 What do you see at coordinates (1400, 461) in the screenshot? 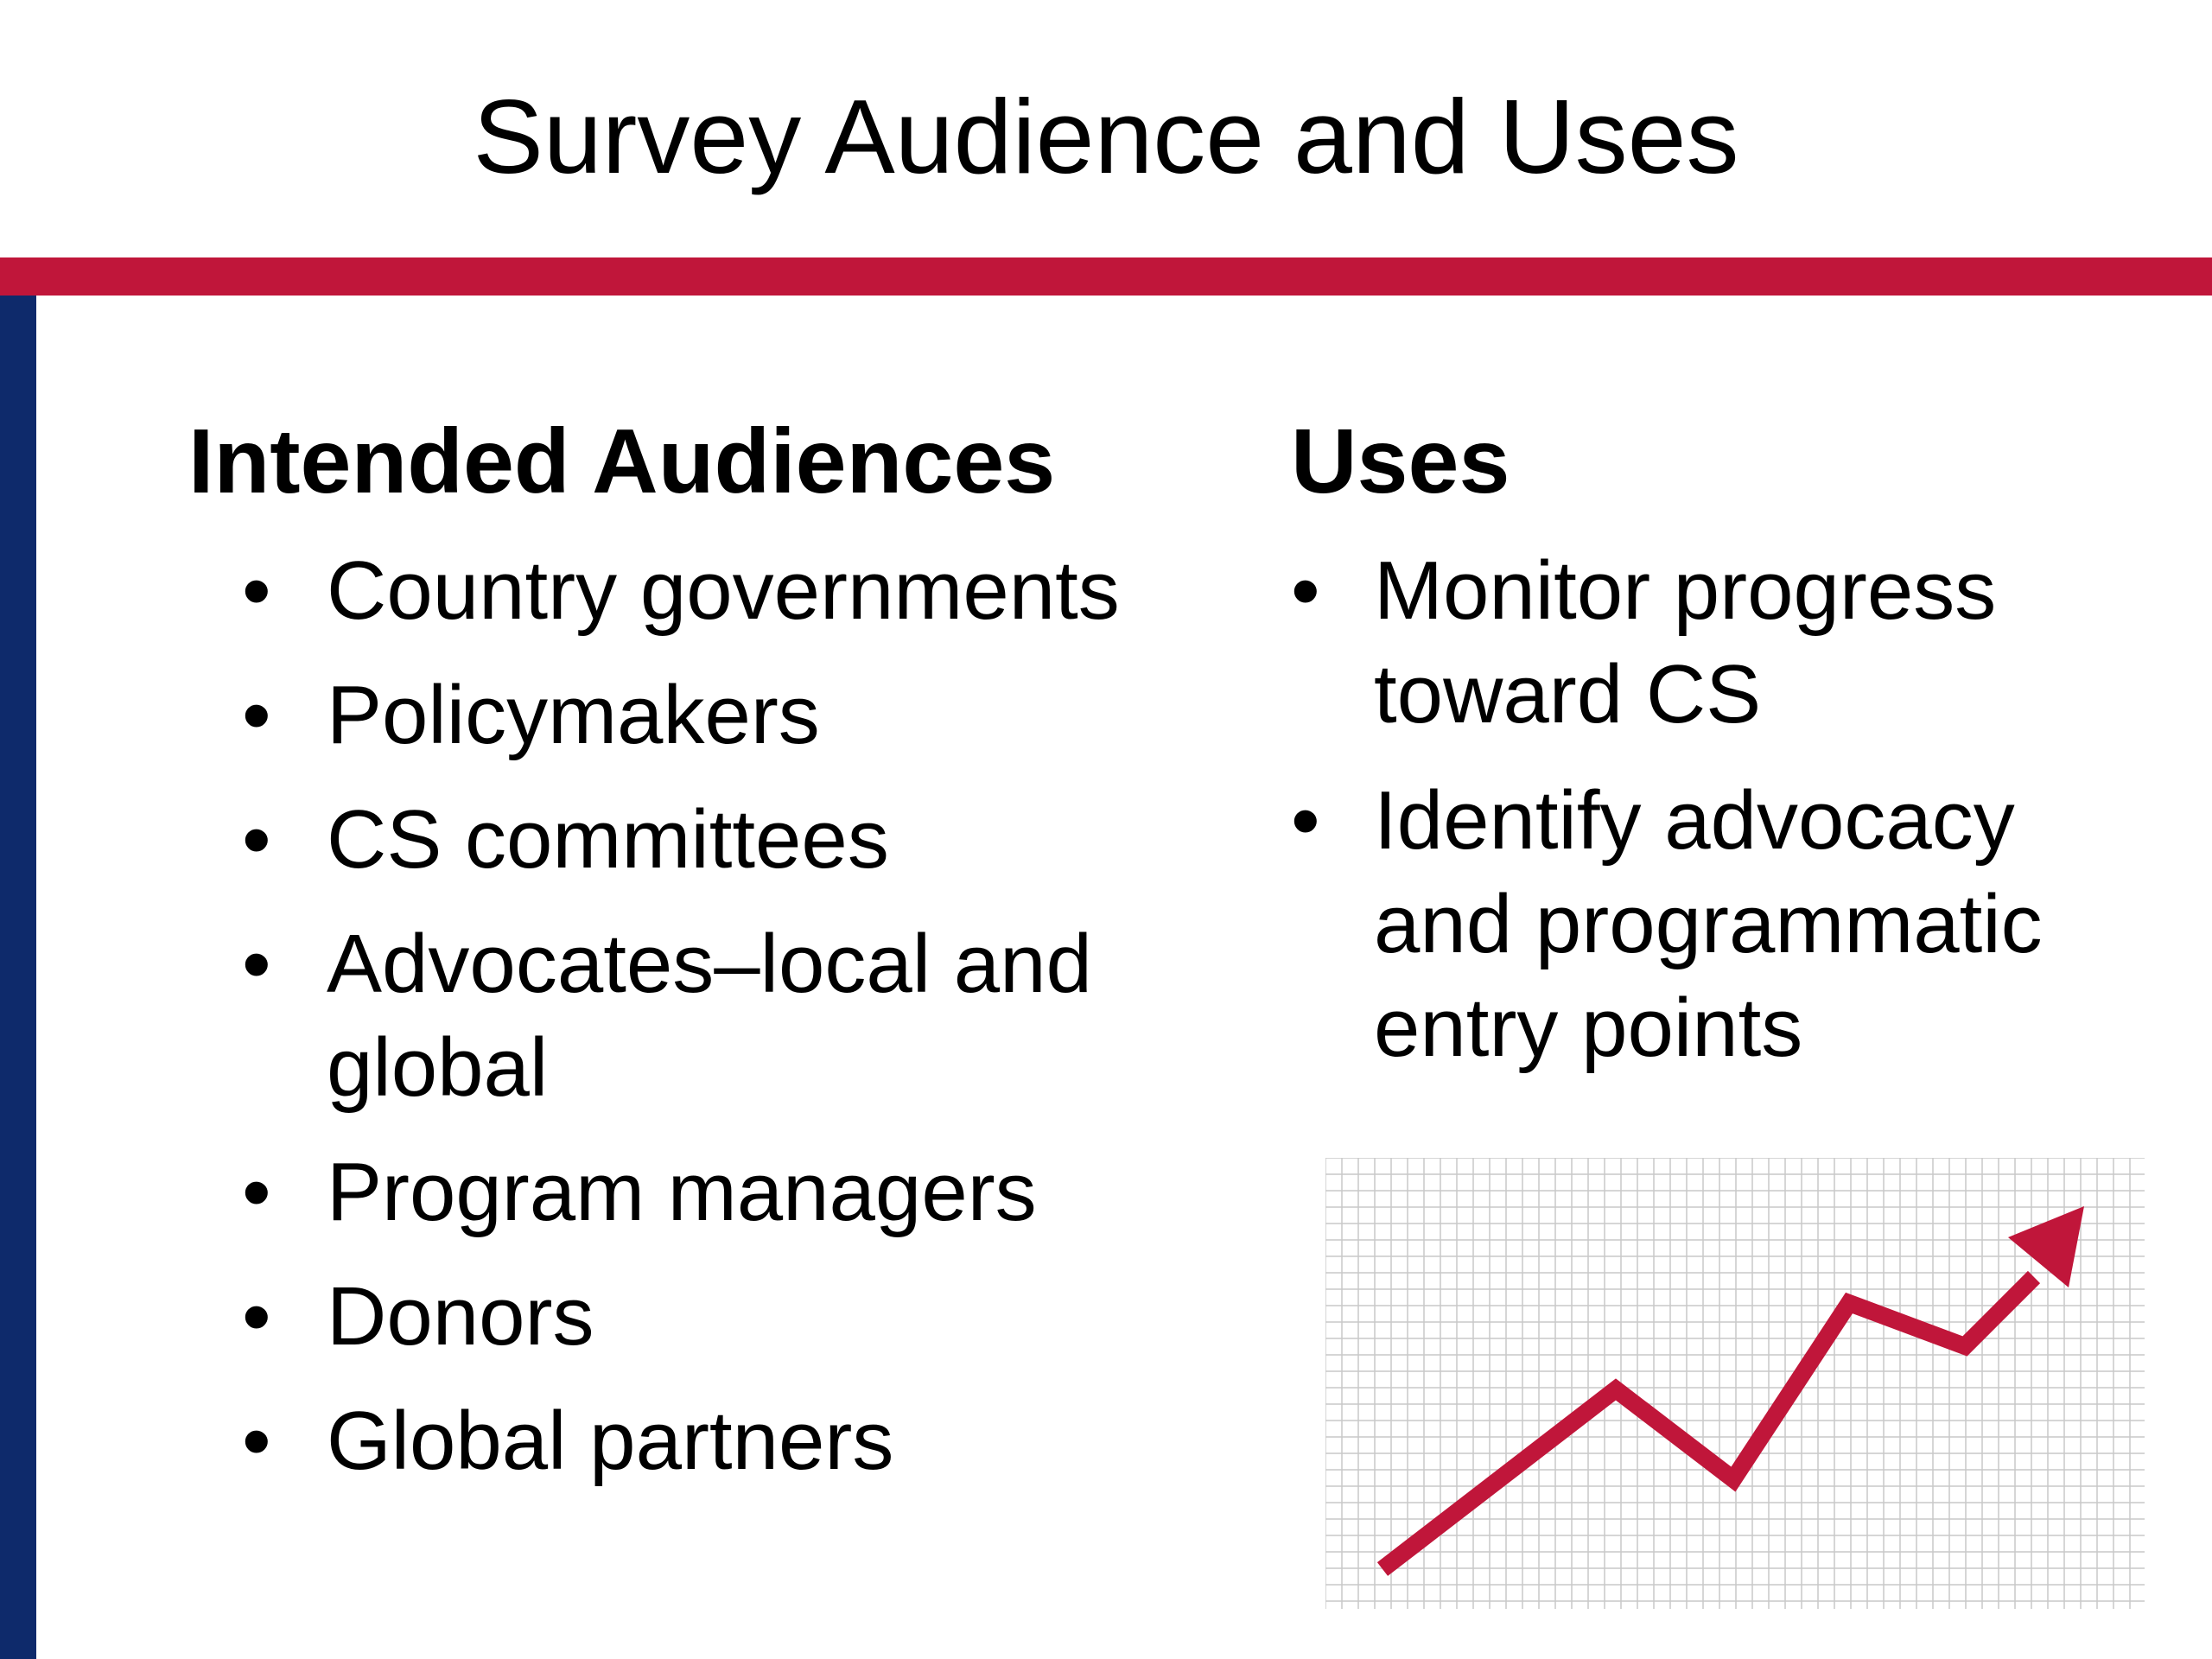
I see `uses-heading: Uses` at bounding box center [1400, 461].